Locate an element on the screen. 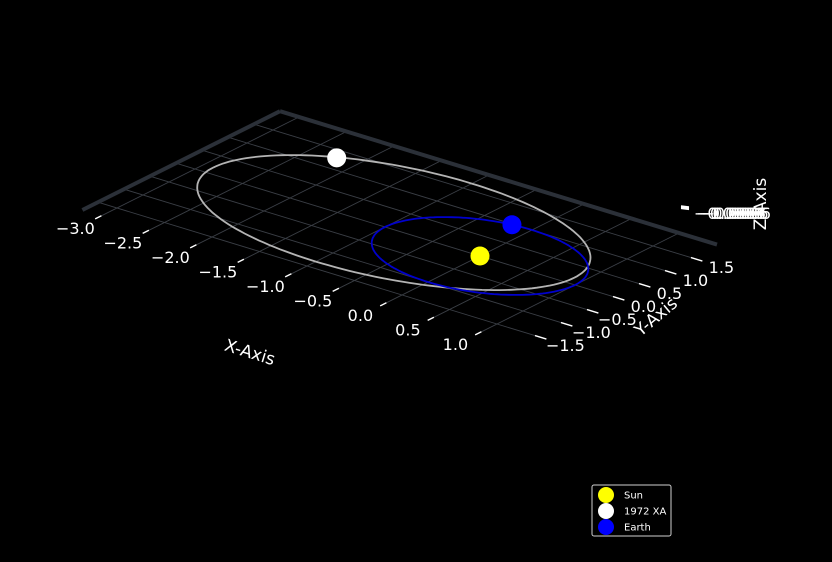 This screenshot has width=832, height=562. legend-label: Earth is located at coordinates (637, 528).